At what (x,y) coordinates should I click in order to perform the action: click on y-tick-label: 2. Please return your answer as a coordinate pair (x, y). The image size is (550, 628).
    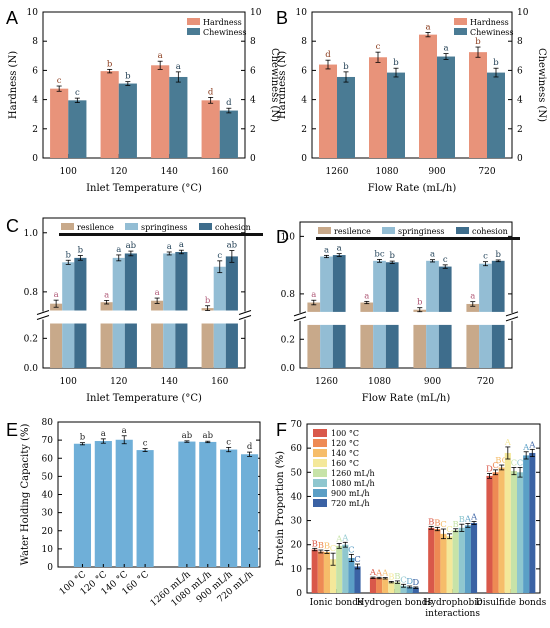
    Looking at the image, I should click on (304, 130).